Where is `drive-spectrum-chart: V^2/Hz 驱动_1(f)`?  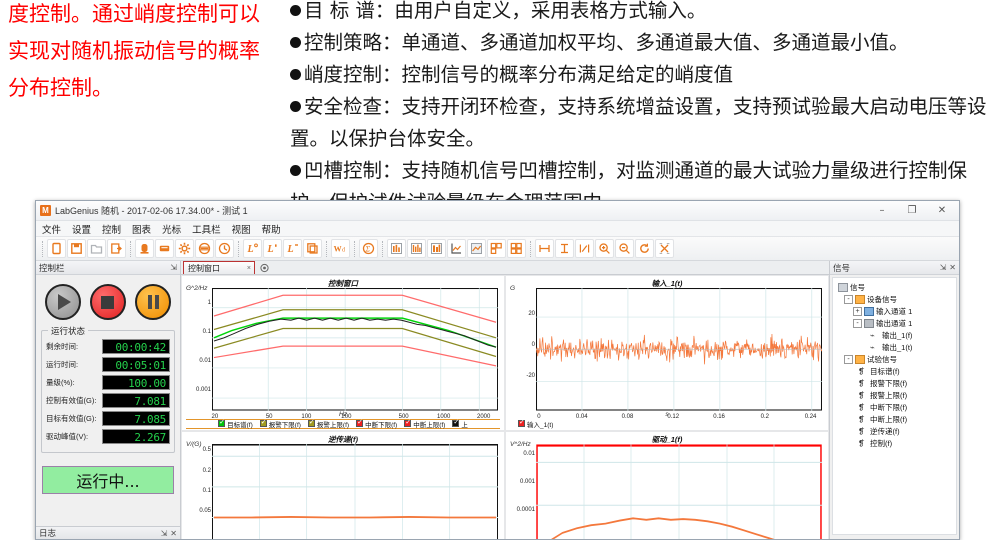
drive-spectrum-chart: V^2/Hz 驱动_1(f) is located at coordinates (667, 484).